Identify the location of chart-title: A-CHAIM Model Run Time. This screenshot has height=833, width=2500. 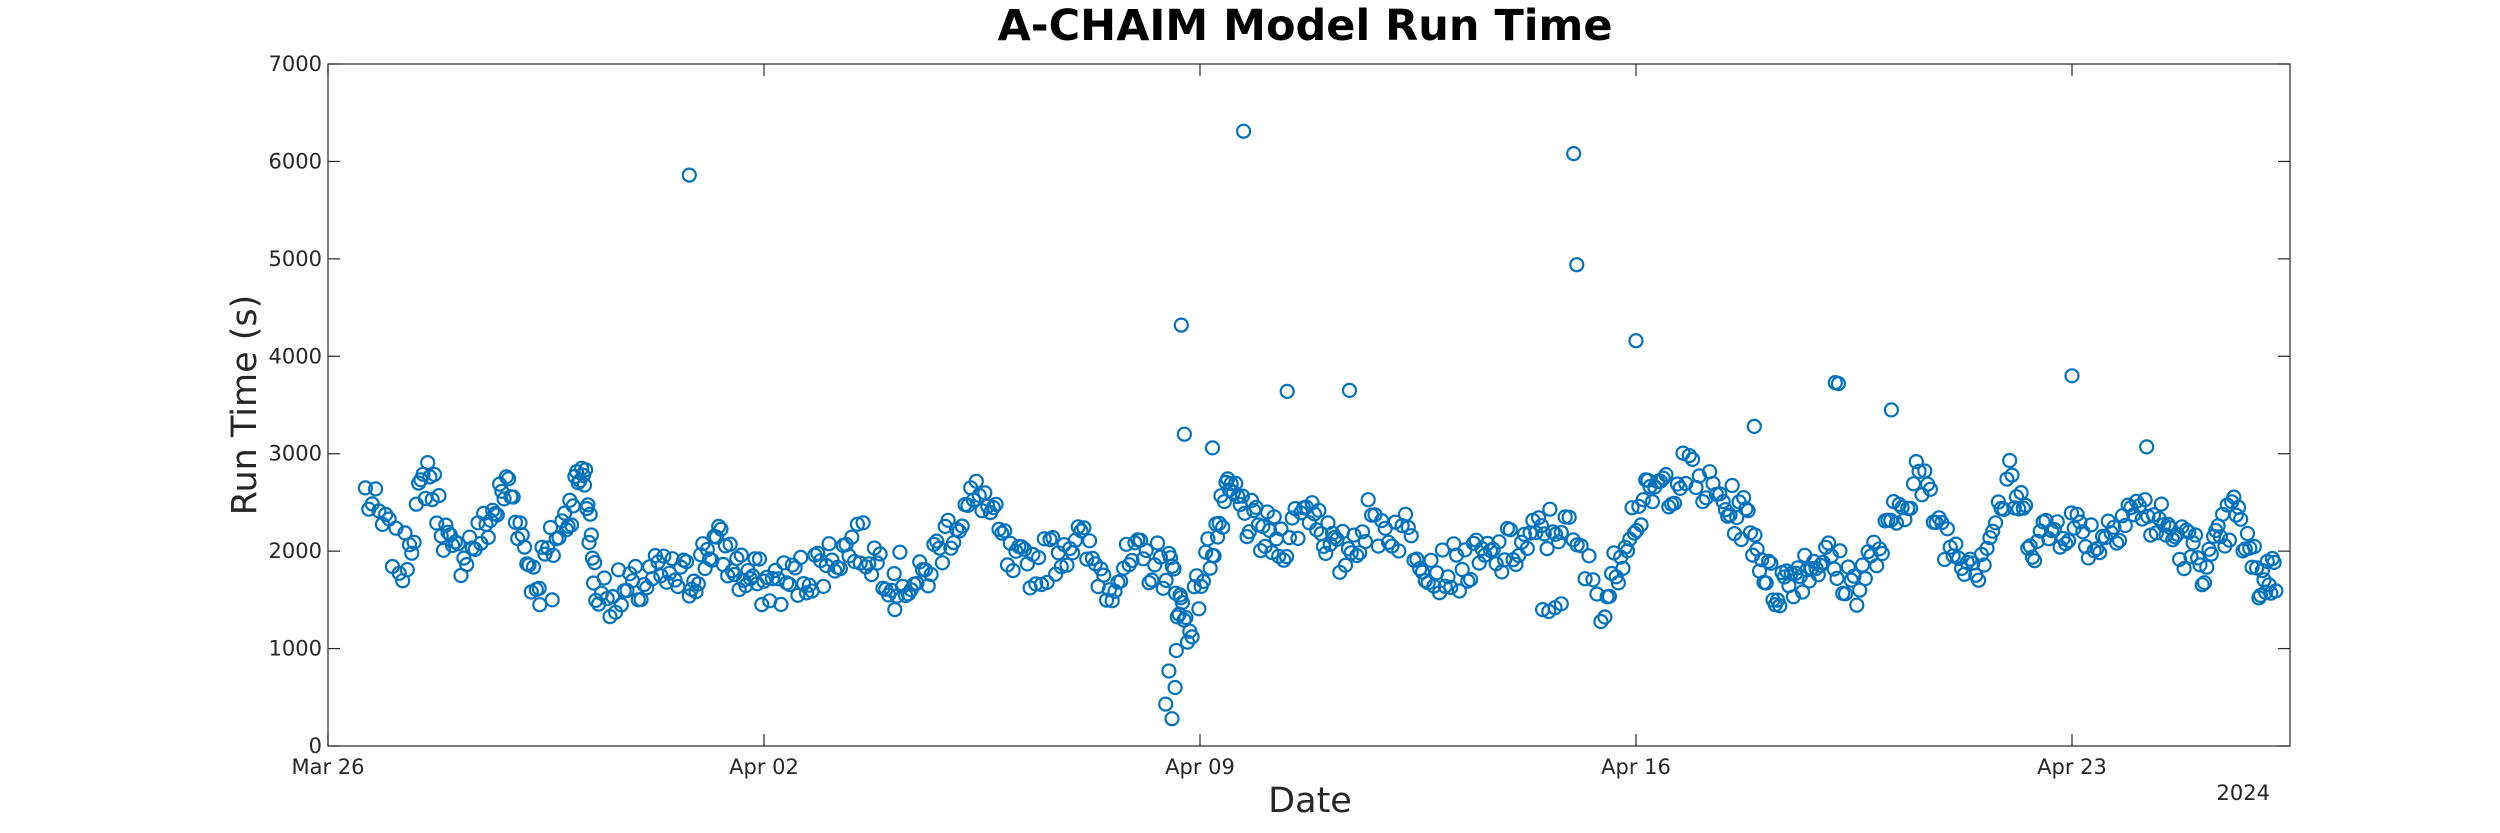
(1304, 26).